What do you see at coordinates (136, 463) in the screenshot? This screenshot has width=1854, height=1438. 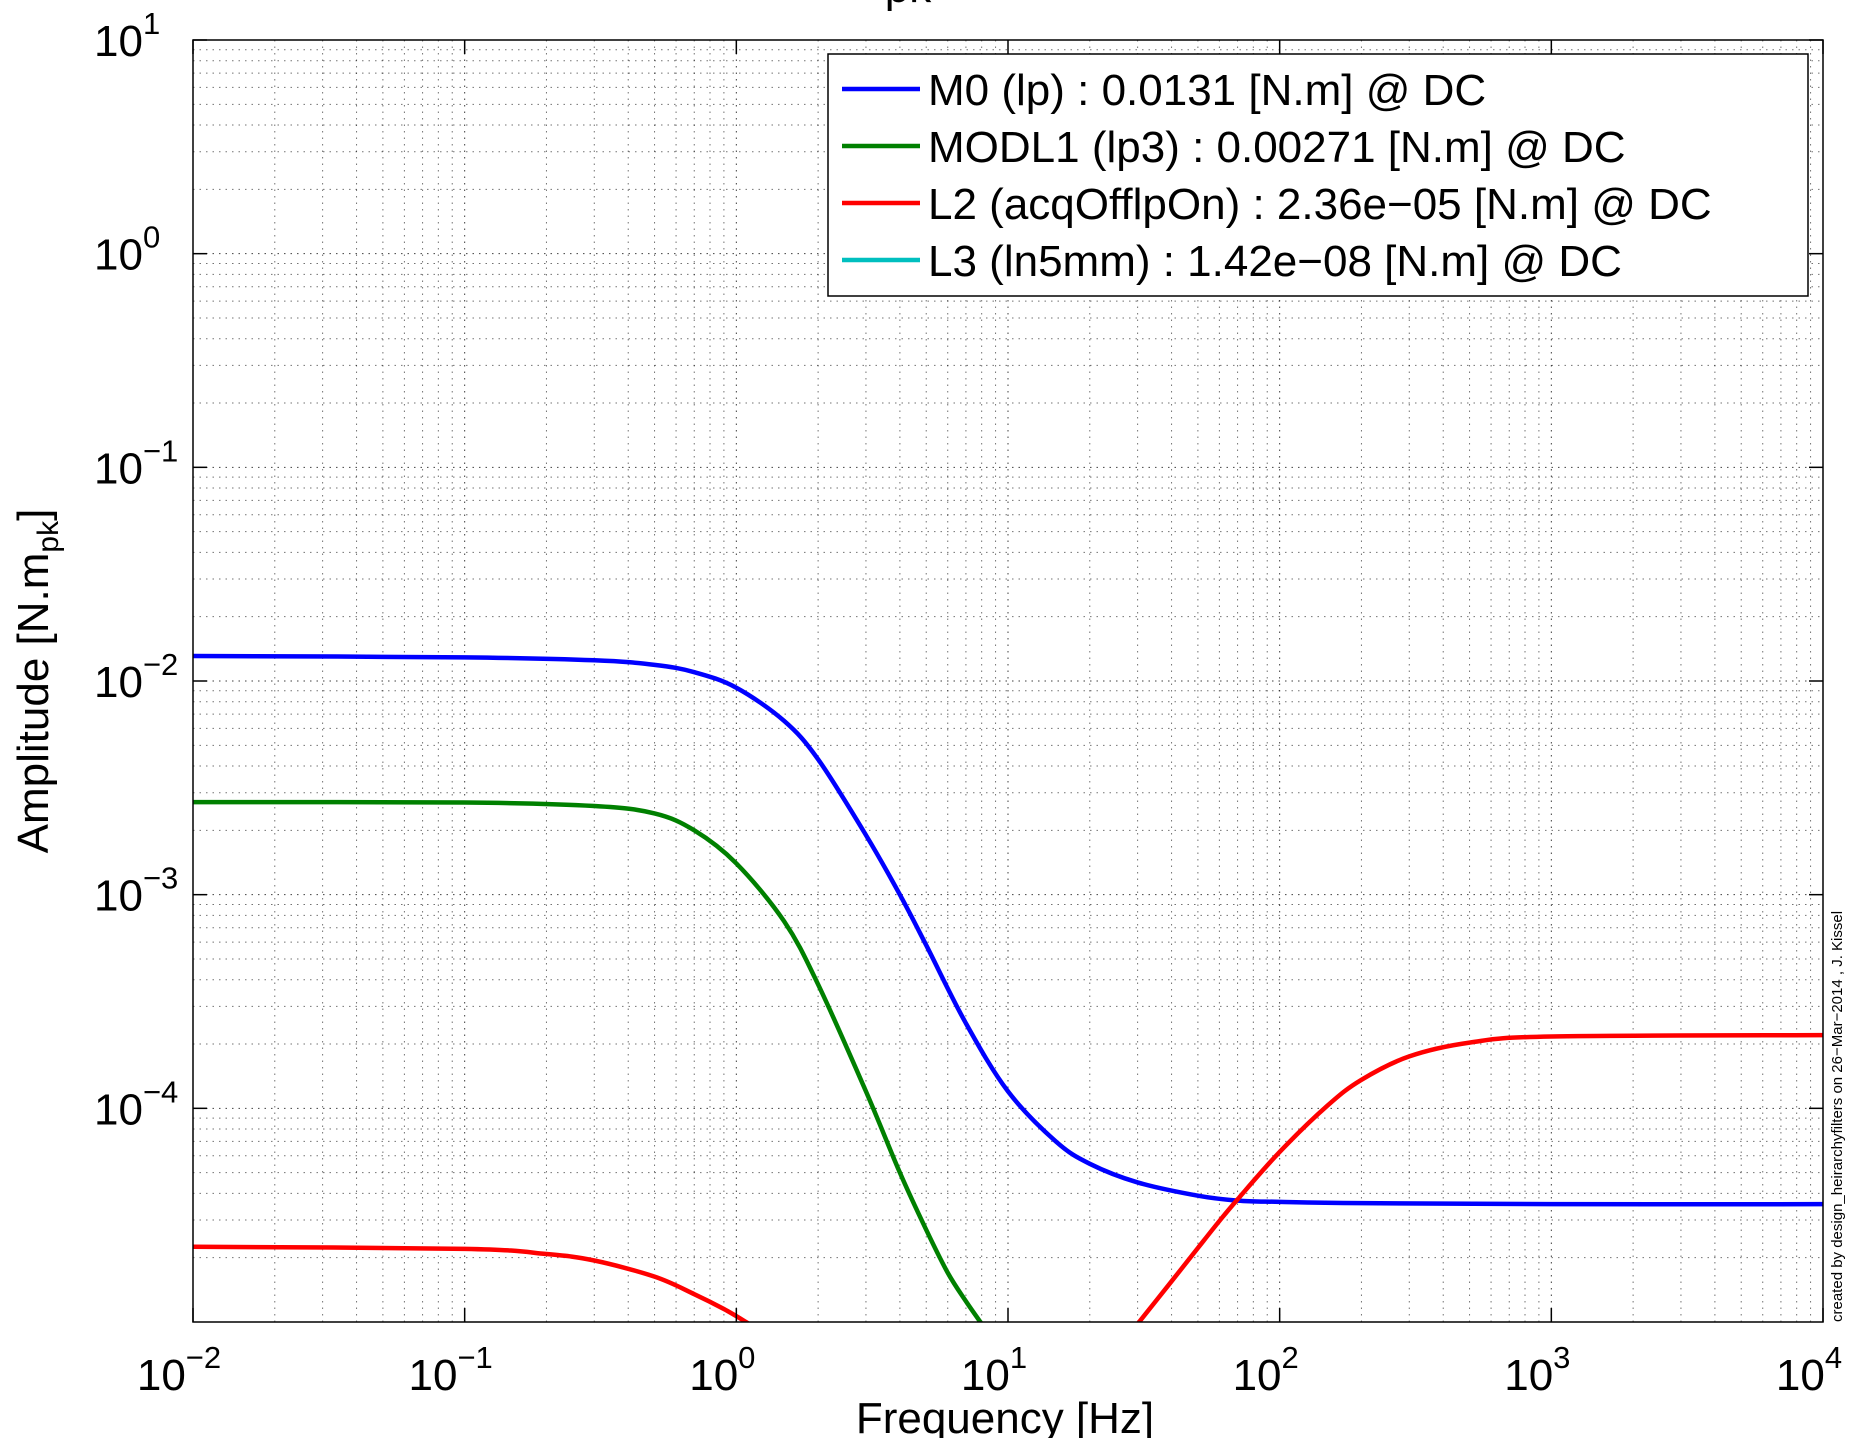 I see `y-tick-label: 10⁻¹` at bounding box center [136, 463].